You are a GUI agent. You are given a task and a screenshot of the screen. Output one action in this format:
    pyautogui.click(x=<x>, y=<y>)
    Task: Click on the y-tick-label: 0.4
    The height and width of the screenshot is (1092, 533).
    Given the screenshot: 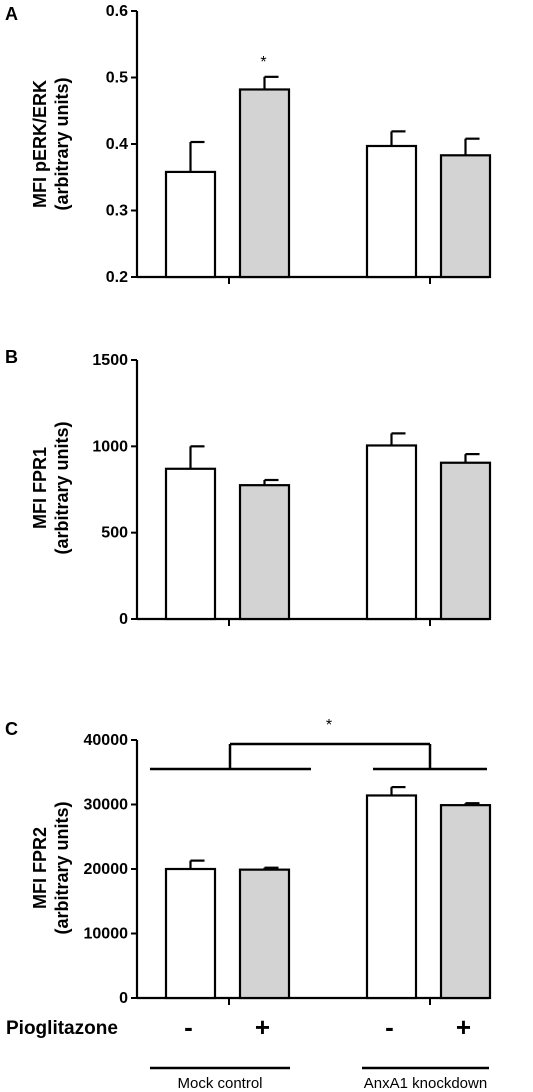 What is the action you would take?
    pyautogui.click(x=117, y=144)
    